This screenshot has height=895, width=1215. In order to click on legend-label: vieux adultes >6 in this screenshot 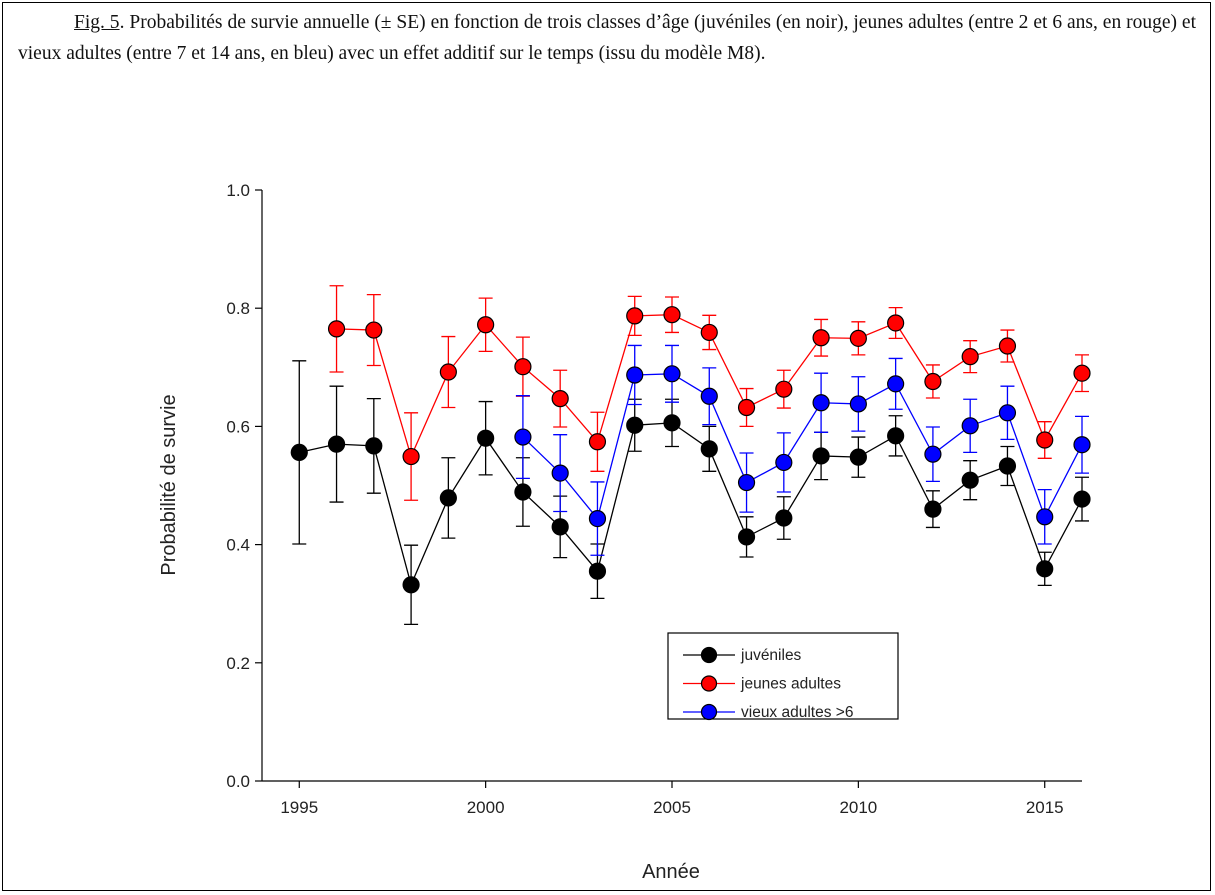, I will do `click(797, 712)`.